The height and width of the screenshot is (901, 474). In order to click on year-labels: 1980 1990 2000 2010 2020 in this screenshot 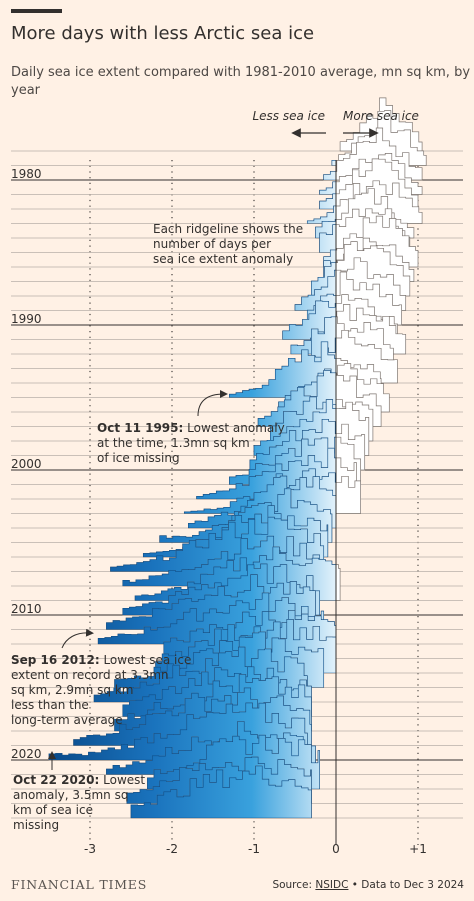, I will do `click(26, 464)`.